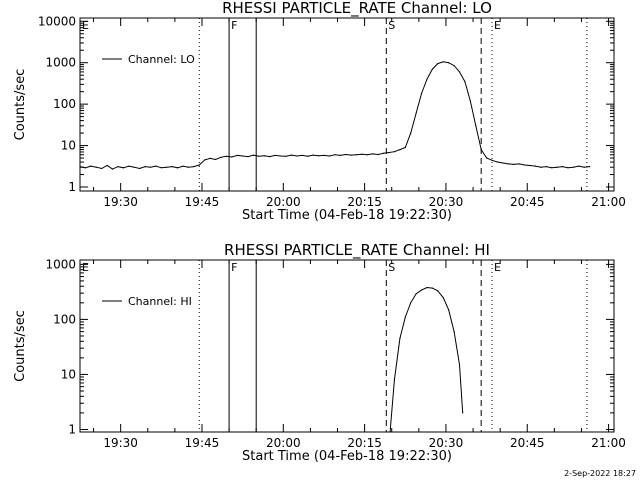 This screenshot has width=640, height=480. What do you see at coordinates (608, 202) in the screenshot?
I see `panel1-x-tick-label: 21:00` at bounding box center [608, 202].